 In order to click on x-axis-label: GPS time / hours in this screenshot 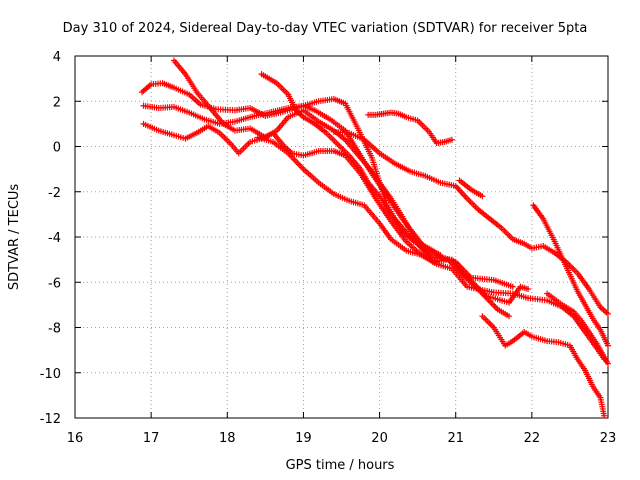, I will do `click(340, 465)`.